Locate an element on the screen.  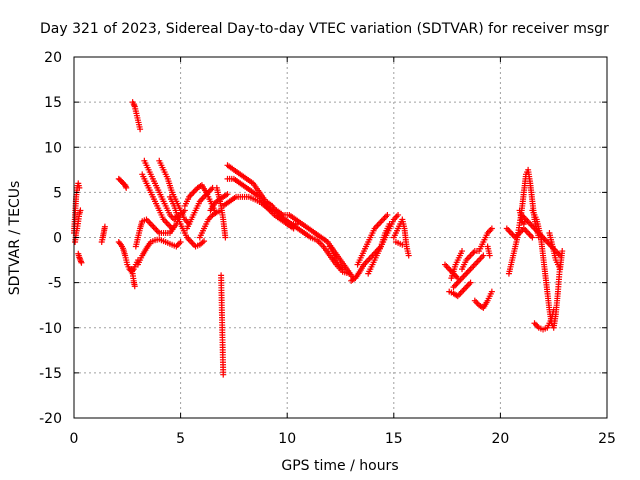
y-tick-label: 10 is located at coordinates (53, 148).